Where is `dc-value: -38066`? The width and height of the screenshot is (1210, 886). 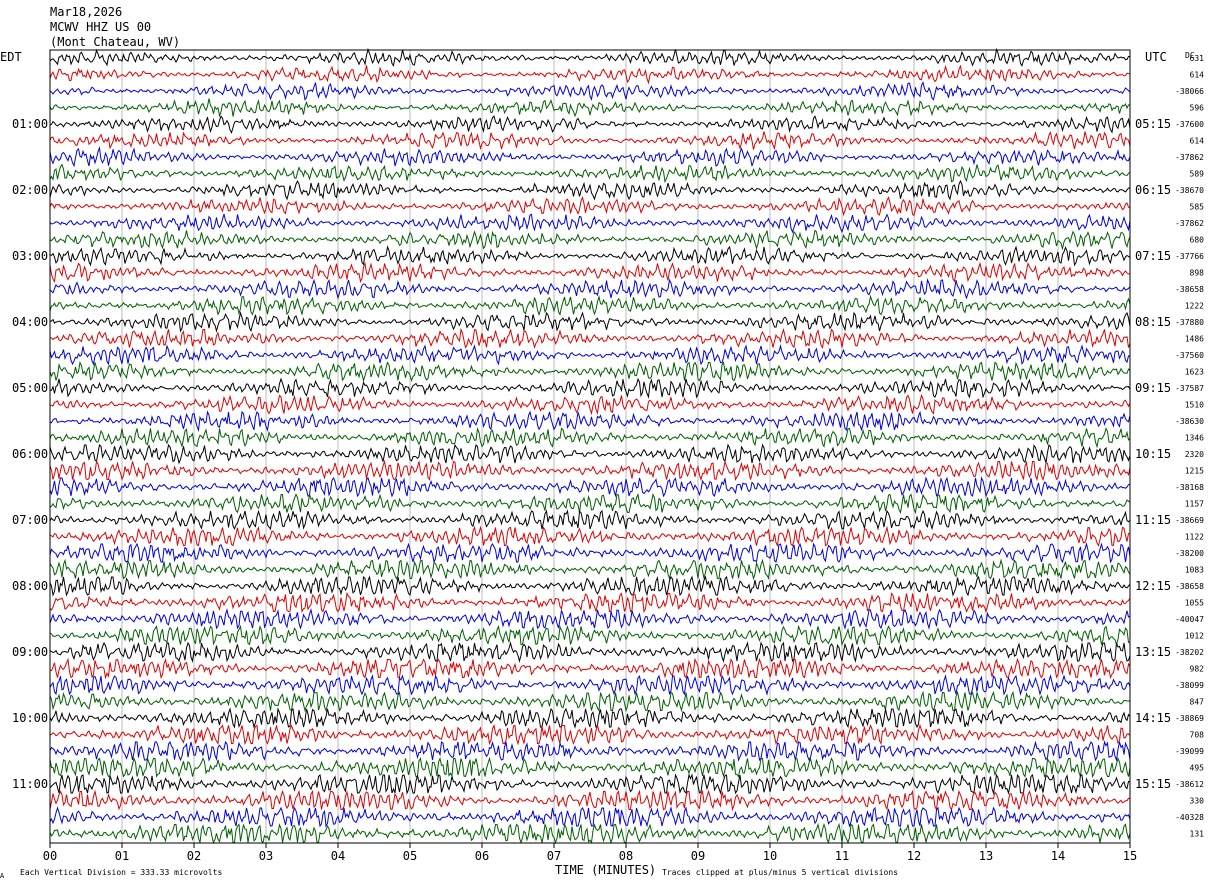
dc-value: -38066 is located at coordinates (1189, 91).